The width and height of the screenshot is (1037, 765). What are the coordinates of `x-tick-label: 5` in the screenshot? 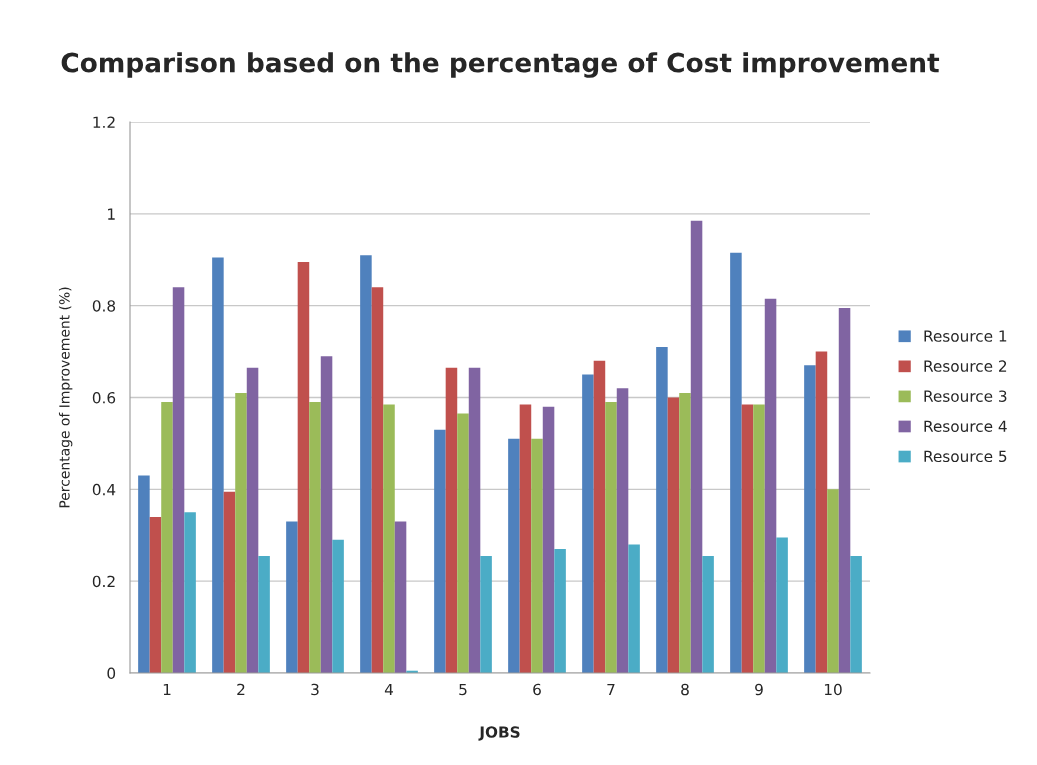 It's located at (463, 689).